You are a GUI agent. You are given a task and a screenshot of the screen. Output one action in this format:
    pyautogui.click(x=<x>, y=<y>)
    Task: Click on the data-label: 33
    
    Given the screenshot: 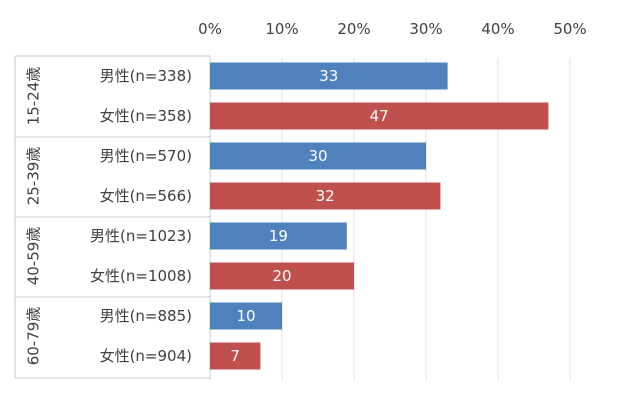 What is the action you would take?
    pyautogui.click(x=328, y=76)
    